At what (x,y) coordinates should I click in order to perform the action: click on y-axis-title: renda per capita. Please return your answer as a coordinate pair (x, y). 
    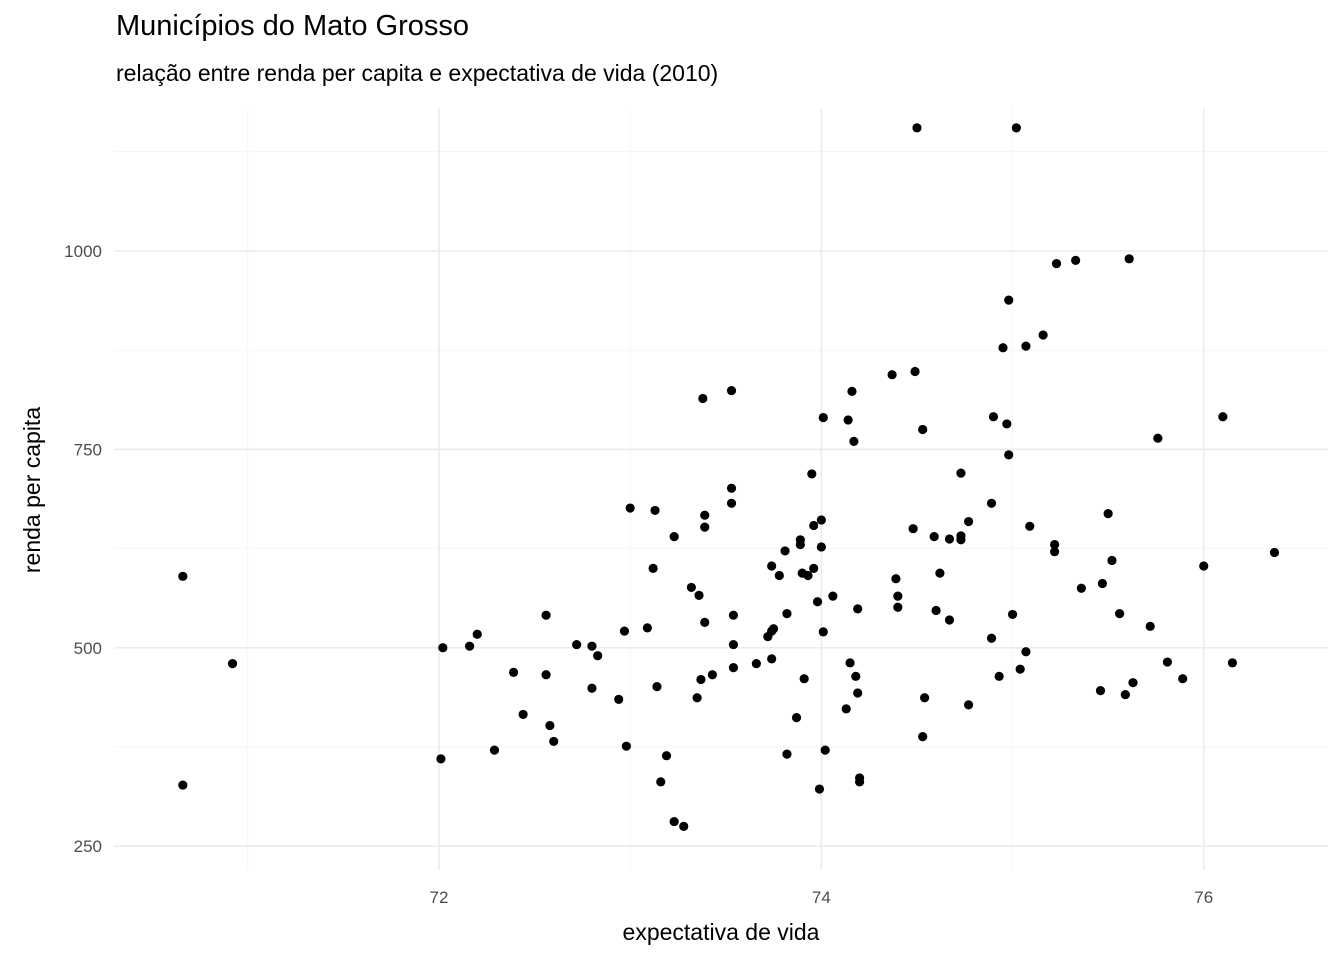
    Looking at the image, I should click on (32, 490).